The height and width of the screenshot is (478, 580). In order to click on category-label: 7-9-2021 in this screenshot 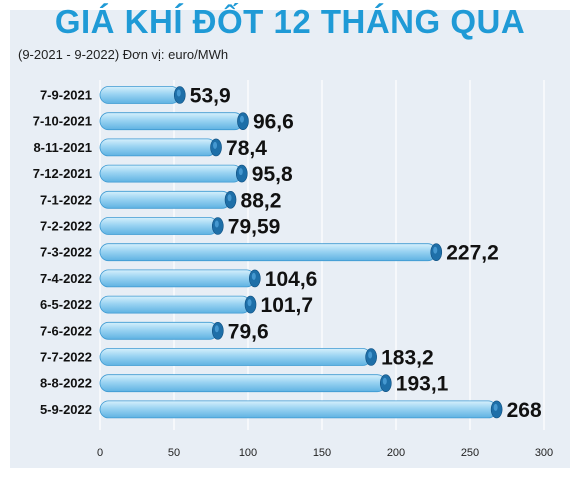, I will do `click(66, 95)`.